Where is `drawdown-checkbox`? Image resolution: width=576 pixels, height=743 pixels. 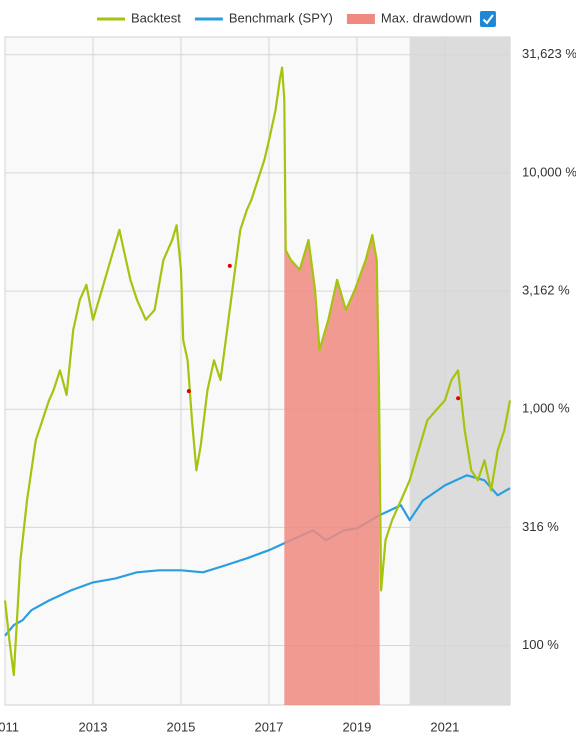 drawdown-checkbox is located at coordinates (487, 19).